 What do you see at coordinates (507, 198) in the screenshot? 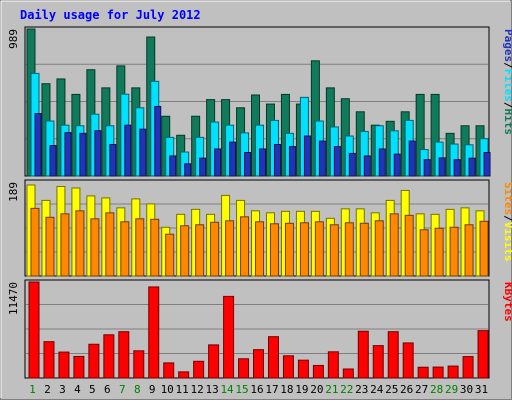
I see `legend-token: Sites` at bounding box center [507, 198].